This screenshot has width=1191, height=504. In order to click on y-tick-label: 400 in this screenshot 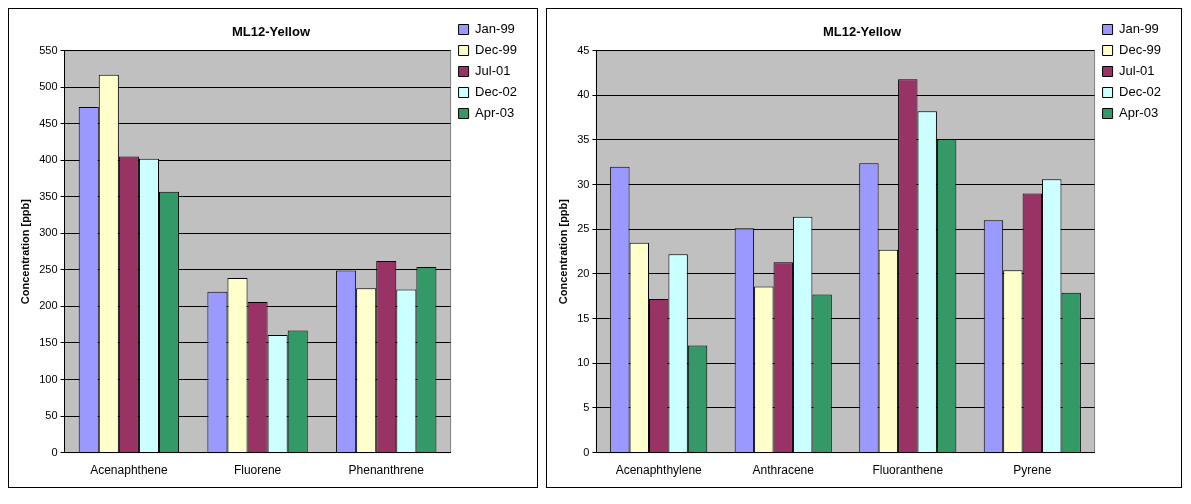, I will do `click(48, 159)`.